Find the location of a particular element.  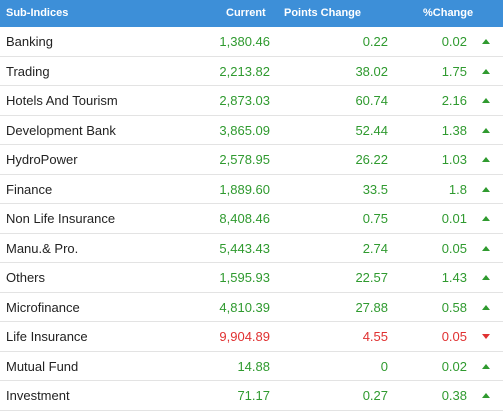

current-value: 1,595.93 is located at coordinates (244, 277).